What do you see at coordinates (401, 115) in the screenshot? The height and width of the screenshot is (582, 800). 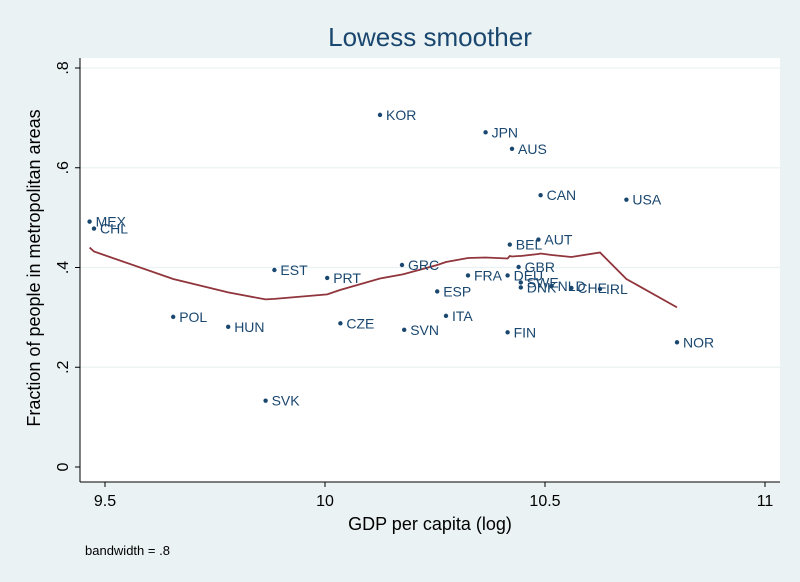 I see `point-label-kor: KOR` at bounding box center [401, 115].